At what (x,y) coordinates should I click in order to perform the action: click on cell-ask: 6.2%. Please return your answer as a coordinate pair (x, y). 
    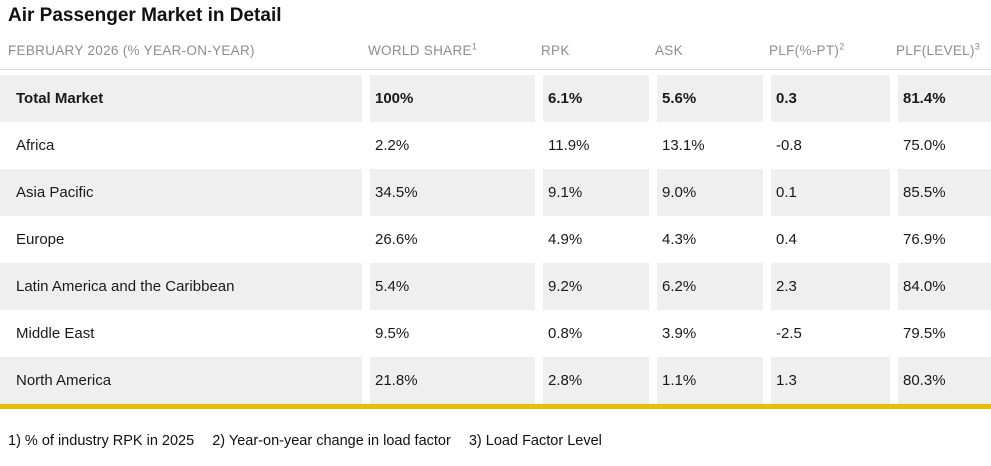
    Looking at the image, I should click on (706, 286).